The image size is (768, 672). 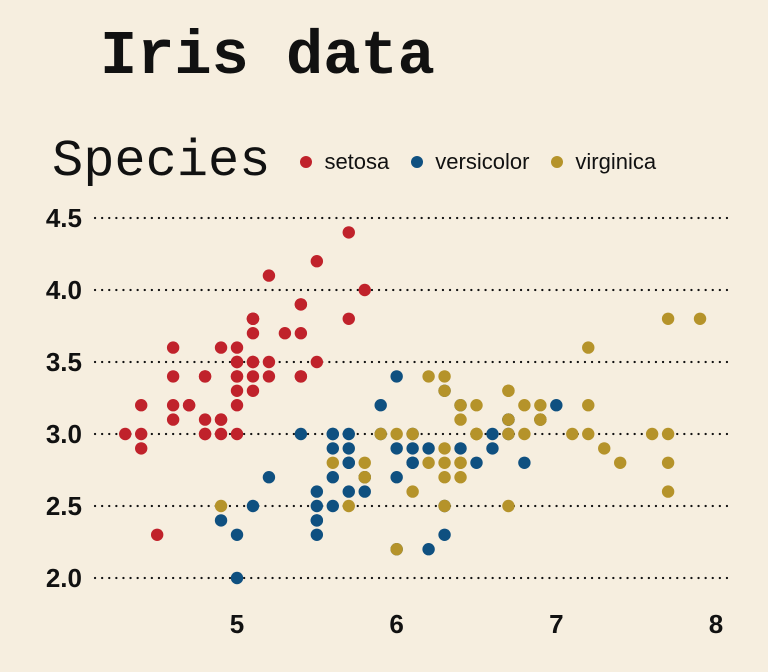 I want to click on y-tick-label: 4.5, so click(x=64, y=218).